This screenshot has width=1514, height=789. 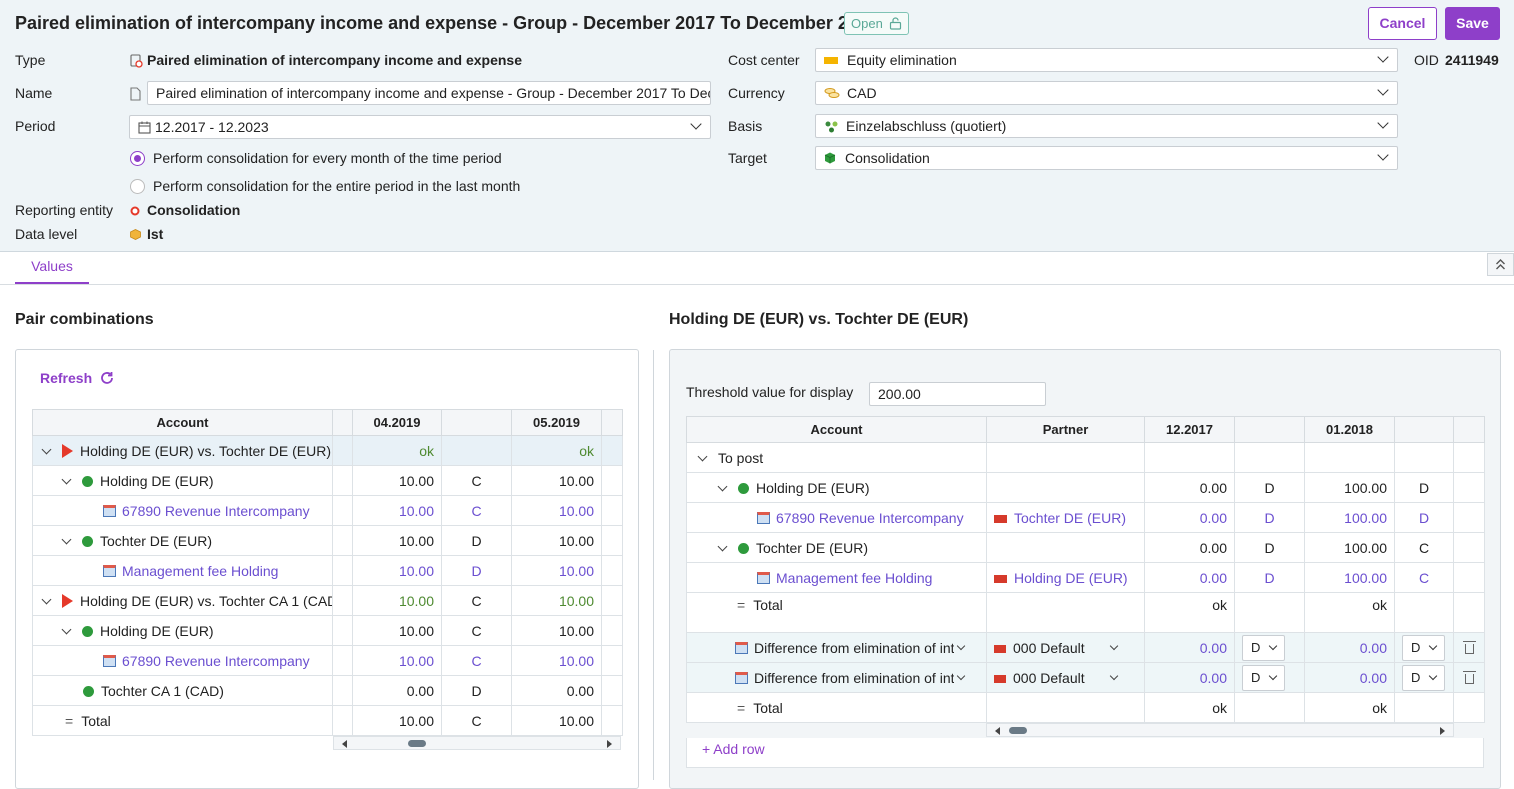 I want to click on period-select: 12.2017 - 12.2023, so click(x=420, y=127).